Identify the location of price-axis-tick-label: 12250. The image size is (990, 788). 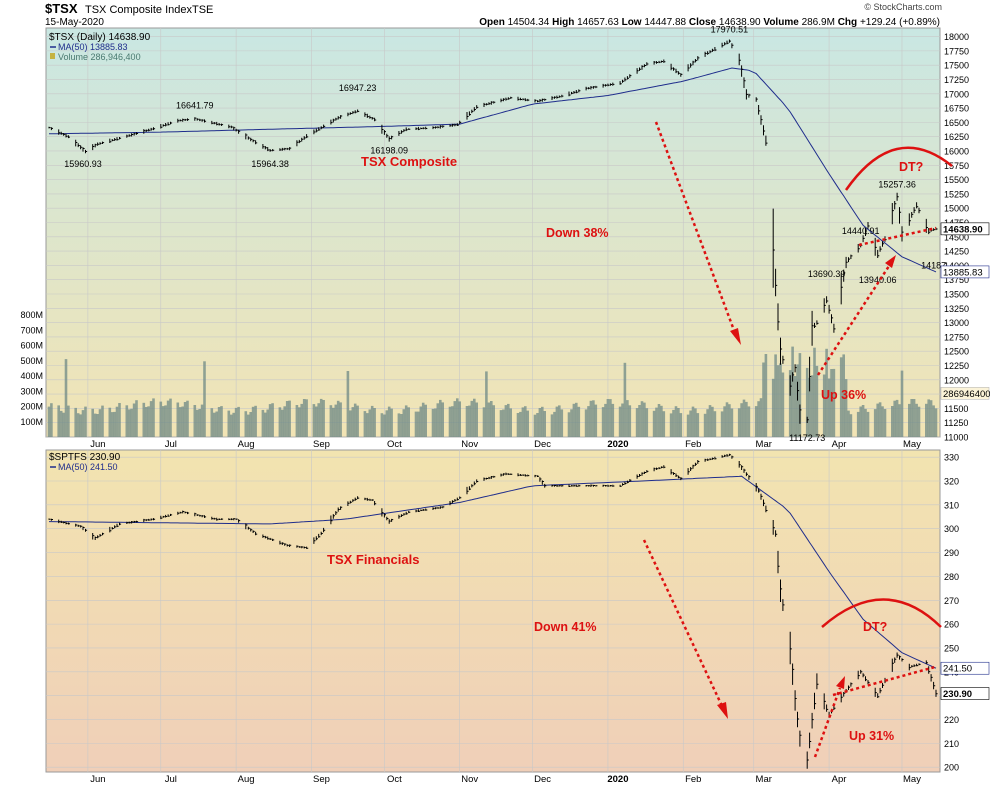
(956, 366).